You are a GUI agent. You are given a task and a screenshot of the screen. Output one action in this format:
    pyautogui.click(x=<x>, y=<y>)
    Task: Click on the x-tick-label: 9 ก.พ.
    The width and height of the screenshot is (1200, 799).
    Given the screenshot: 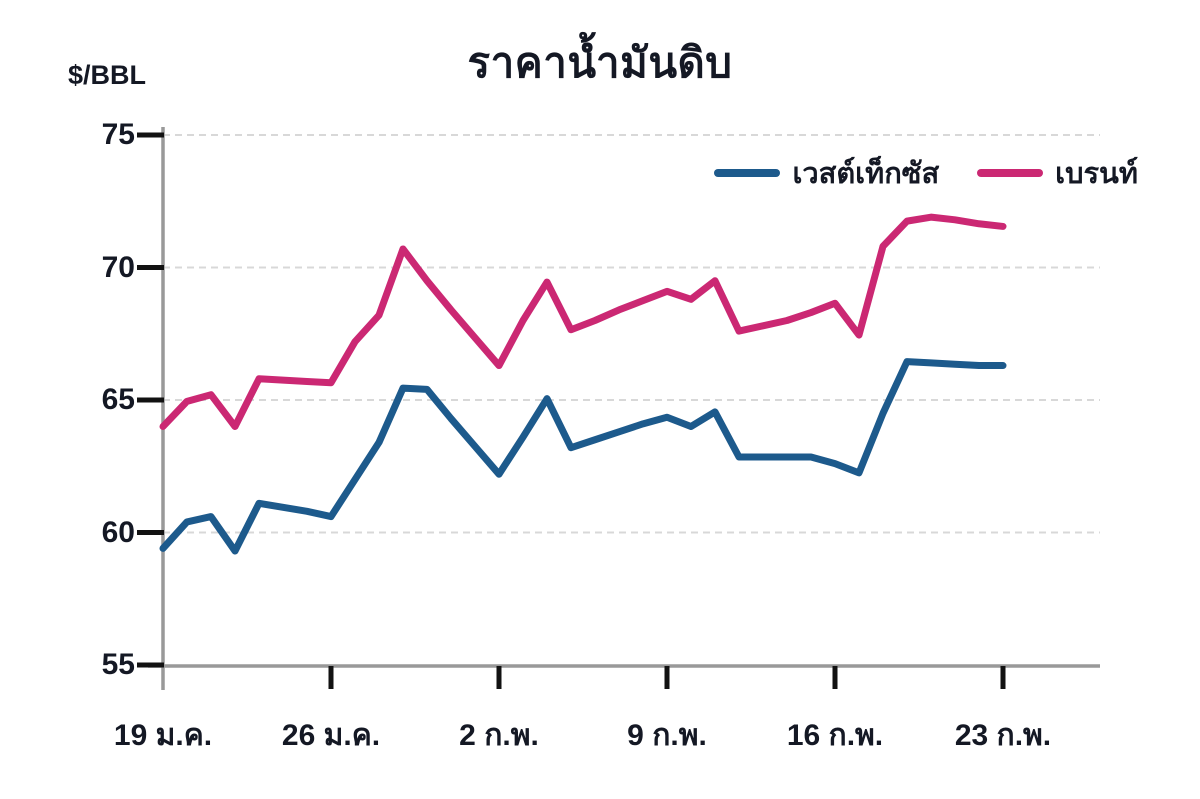 What is the action you would take?
    pyautogui.click(x=667, y=735)
    